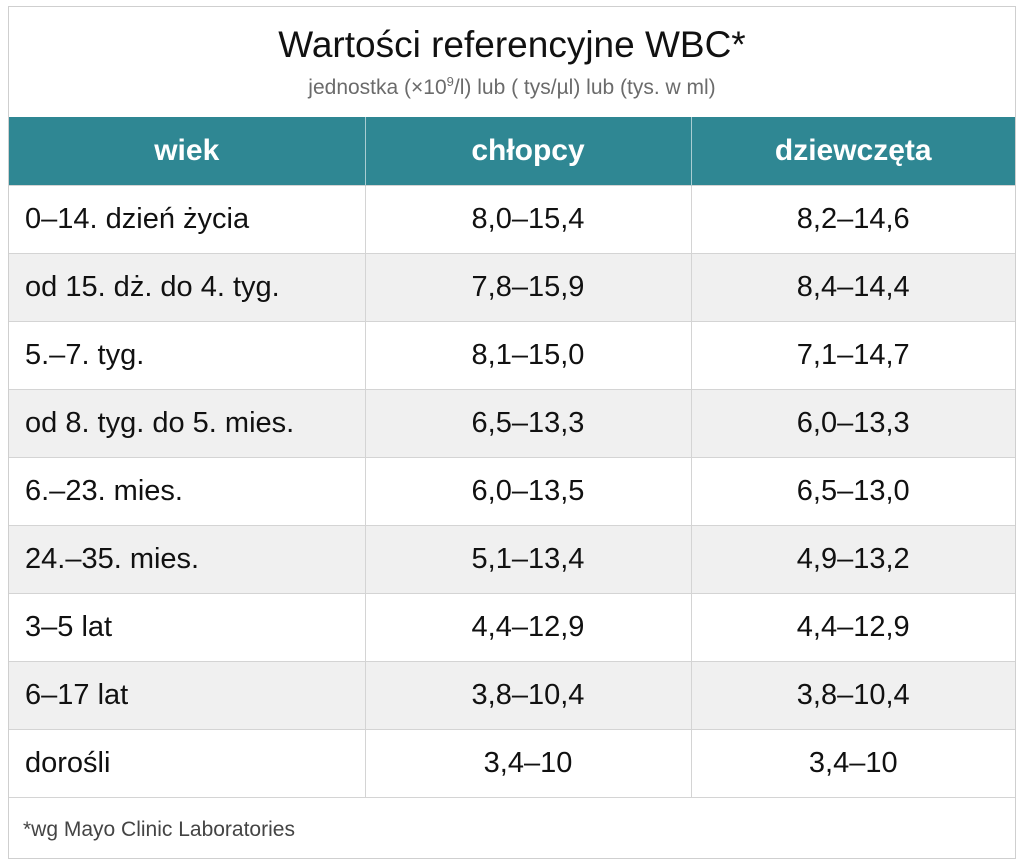  What do you see at coordinates (853, 490) in the screenshot?
I see `girls-value-cell: 6,5–13,0` at bounding box center [853, 490].